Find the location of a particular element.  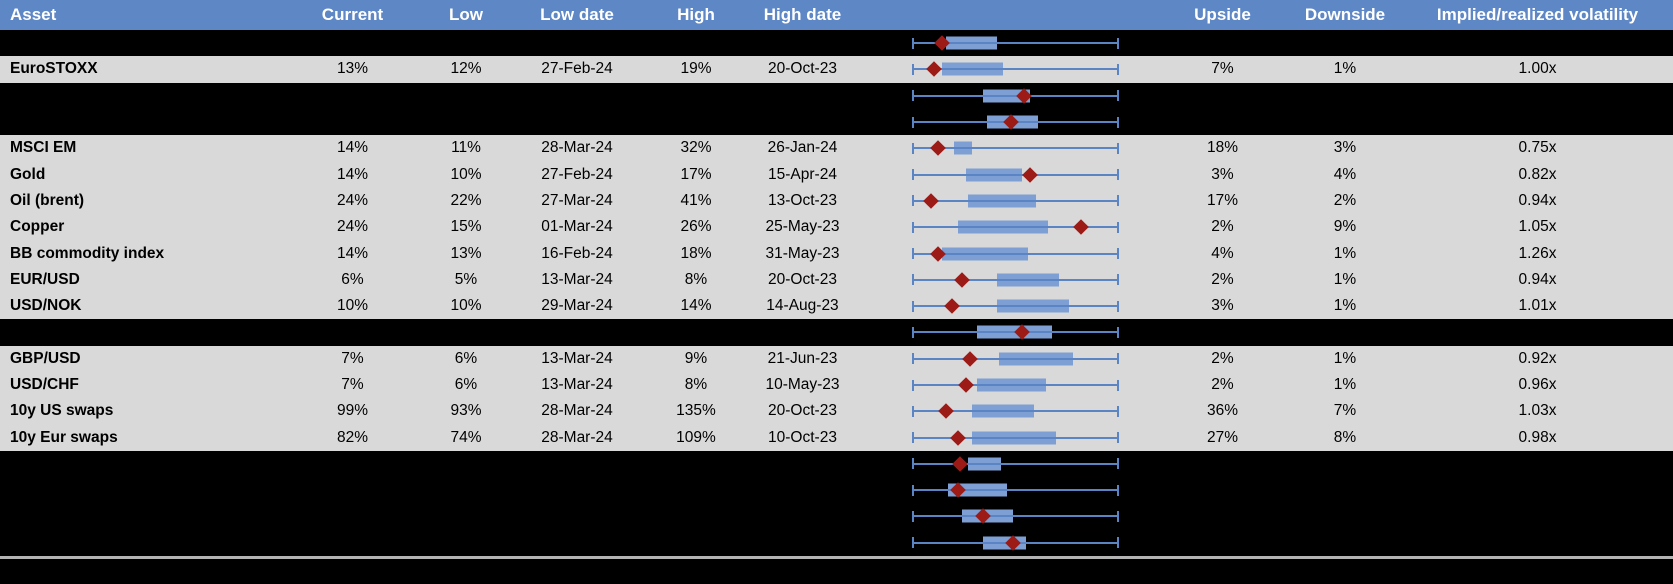

high-cell: 8% is located at coordinates (696, 384).